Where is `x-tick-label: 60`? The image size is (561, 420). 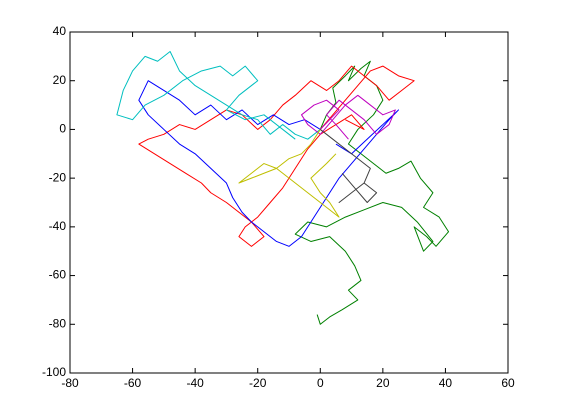 x-tick-label: 60 is located at coordinates (508, 383).